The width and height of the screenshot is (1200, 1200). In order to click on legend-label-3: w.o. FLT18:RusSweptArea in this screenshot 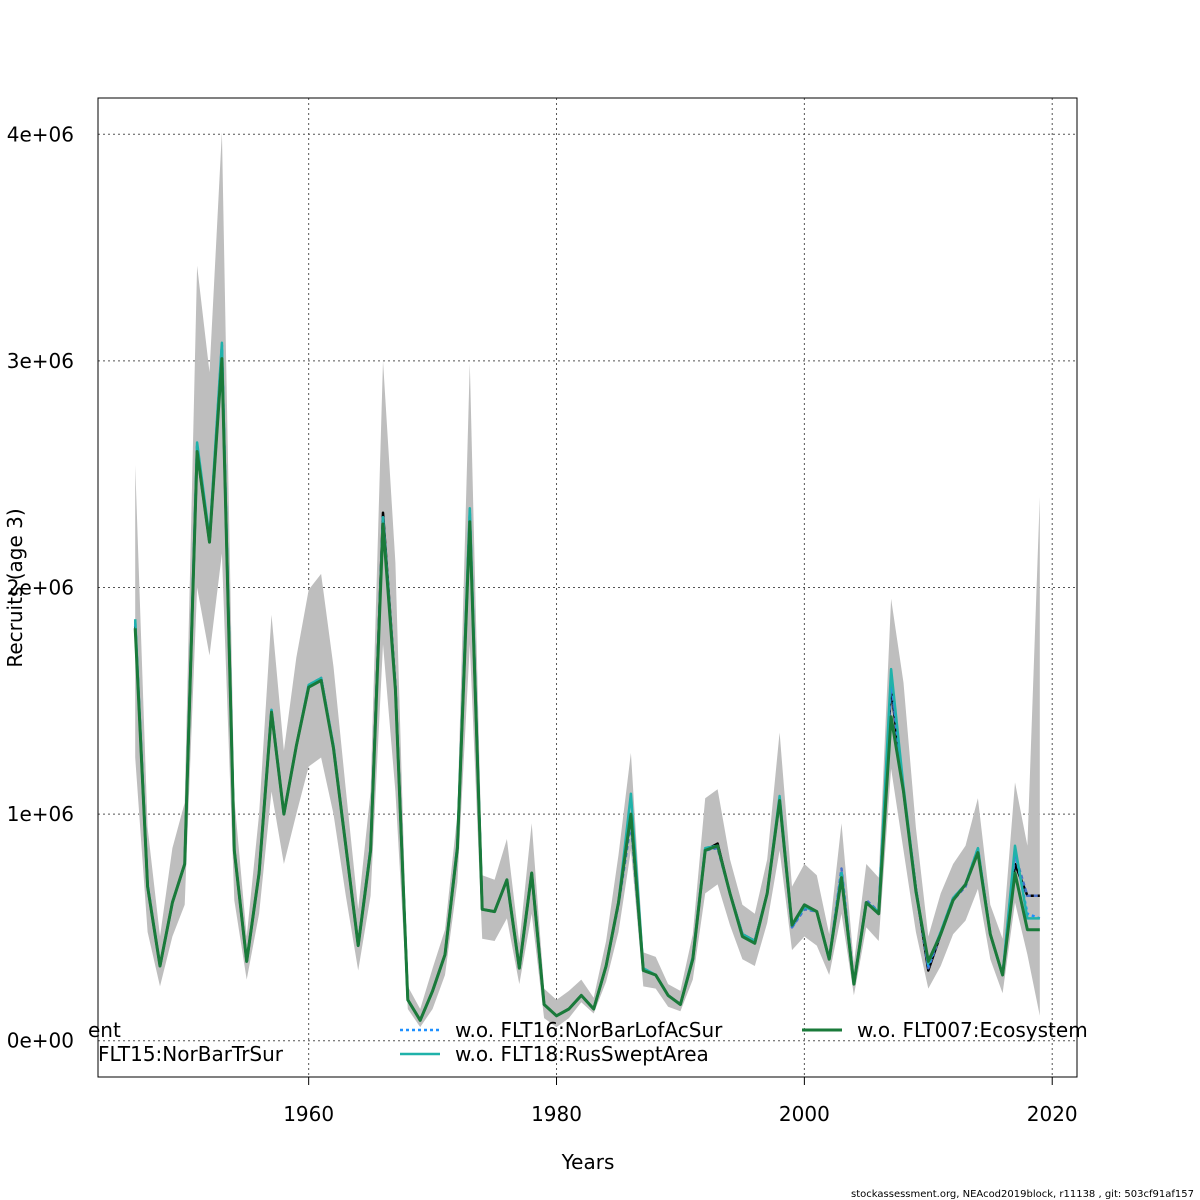, I will do `click(582, 1054)`.